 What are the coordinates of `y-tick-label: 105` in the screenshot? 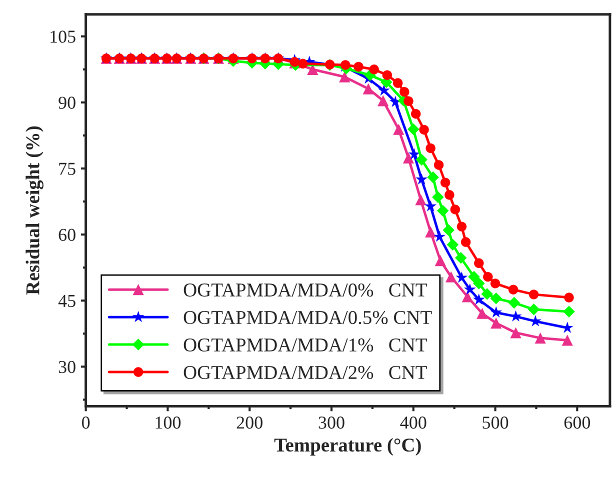 It's located at (63, 36).